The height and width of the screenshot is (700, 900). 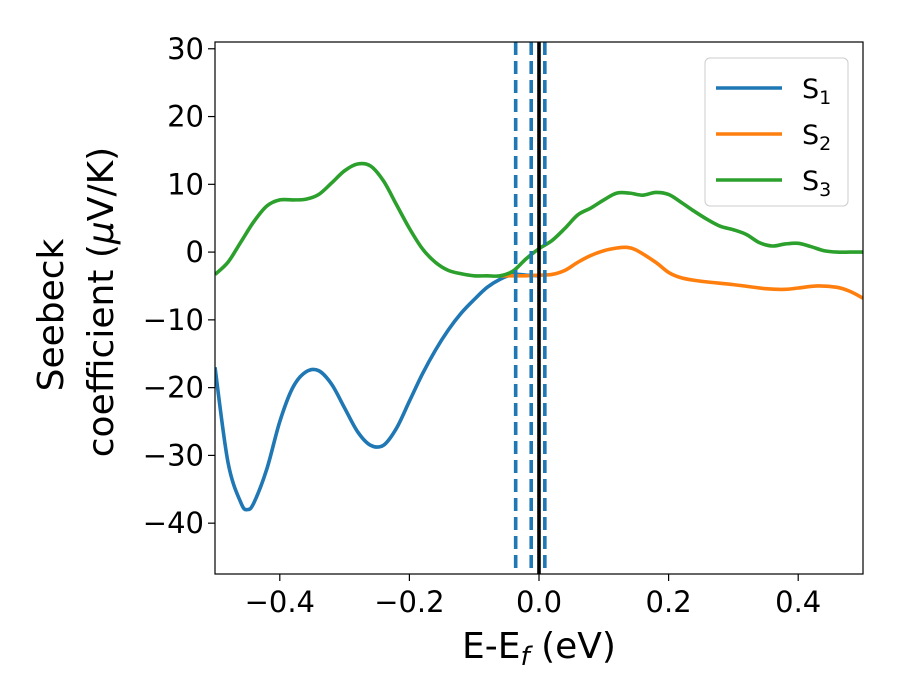 I want to click on y-tick-label: −20, so click(x=173, y=388).